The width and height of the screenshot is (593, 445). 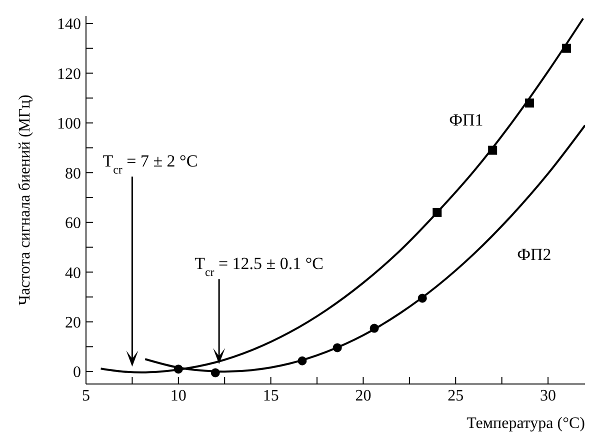 I want to click on y-tick-label: 80, so click(x=73, y=173).